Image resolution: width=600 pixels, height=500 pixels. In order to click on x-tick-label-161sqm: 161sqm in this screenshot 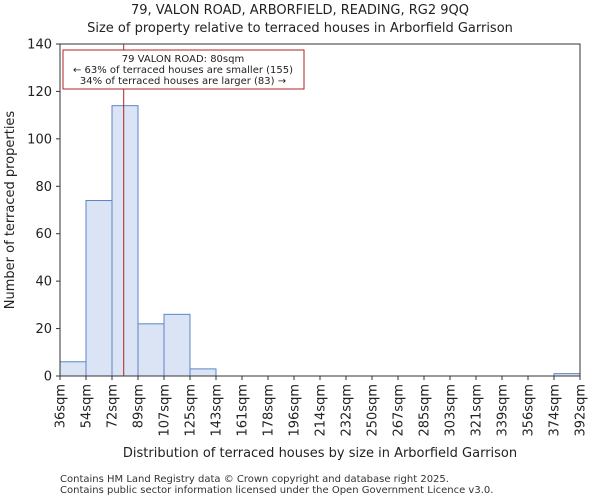, I will do `click(243, 410)`.